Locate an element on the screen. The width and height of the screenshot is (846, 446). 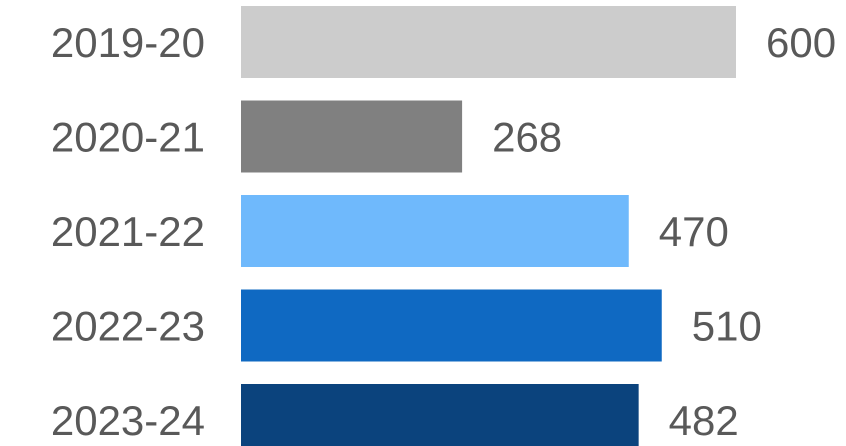
value-label: 268 is located at coordinates (527, 137).